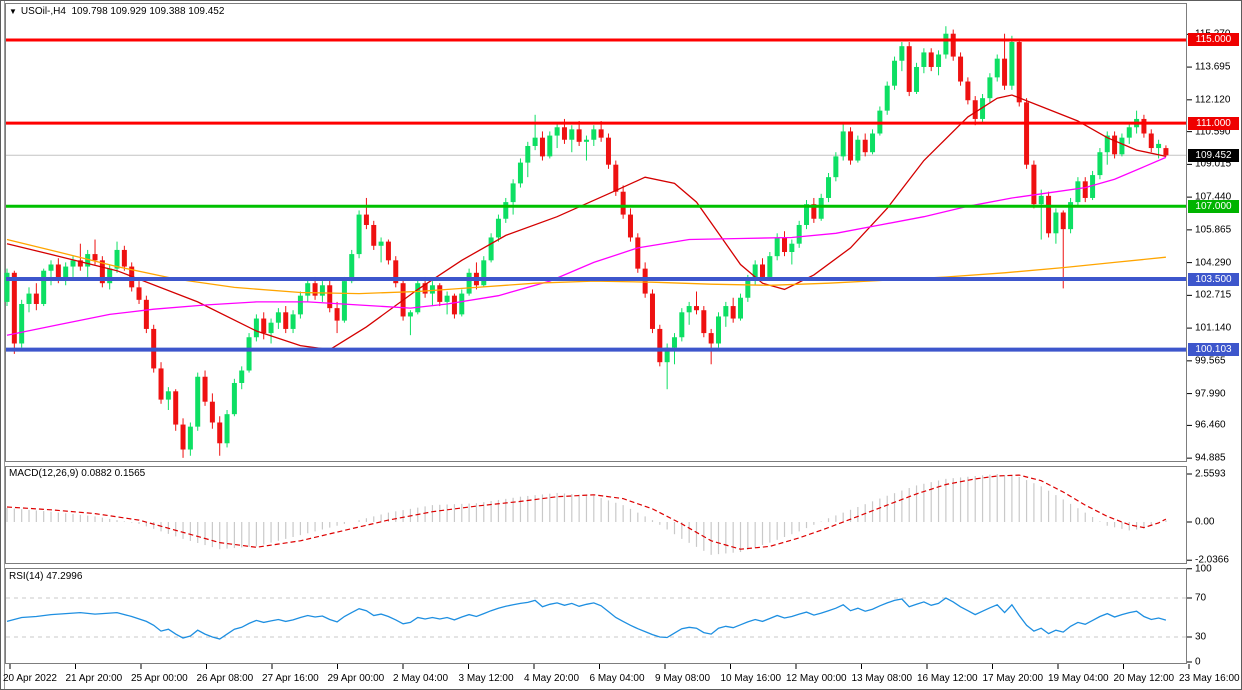  Describe the element at coordinates (1213, 295) in the screenshot. I see `price-tick-label: 102.715` at that location.